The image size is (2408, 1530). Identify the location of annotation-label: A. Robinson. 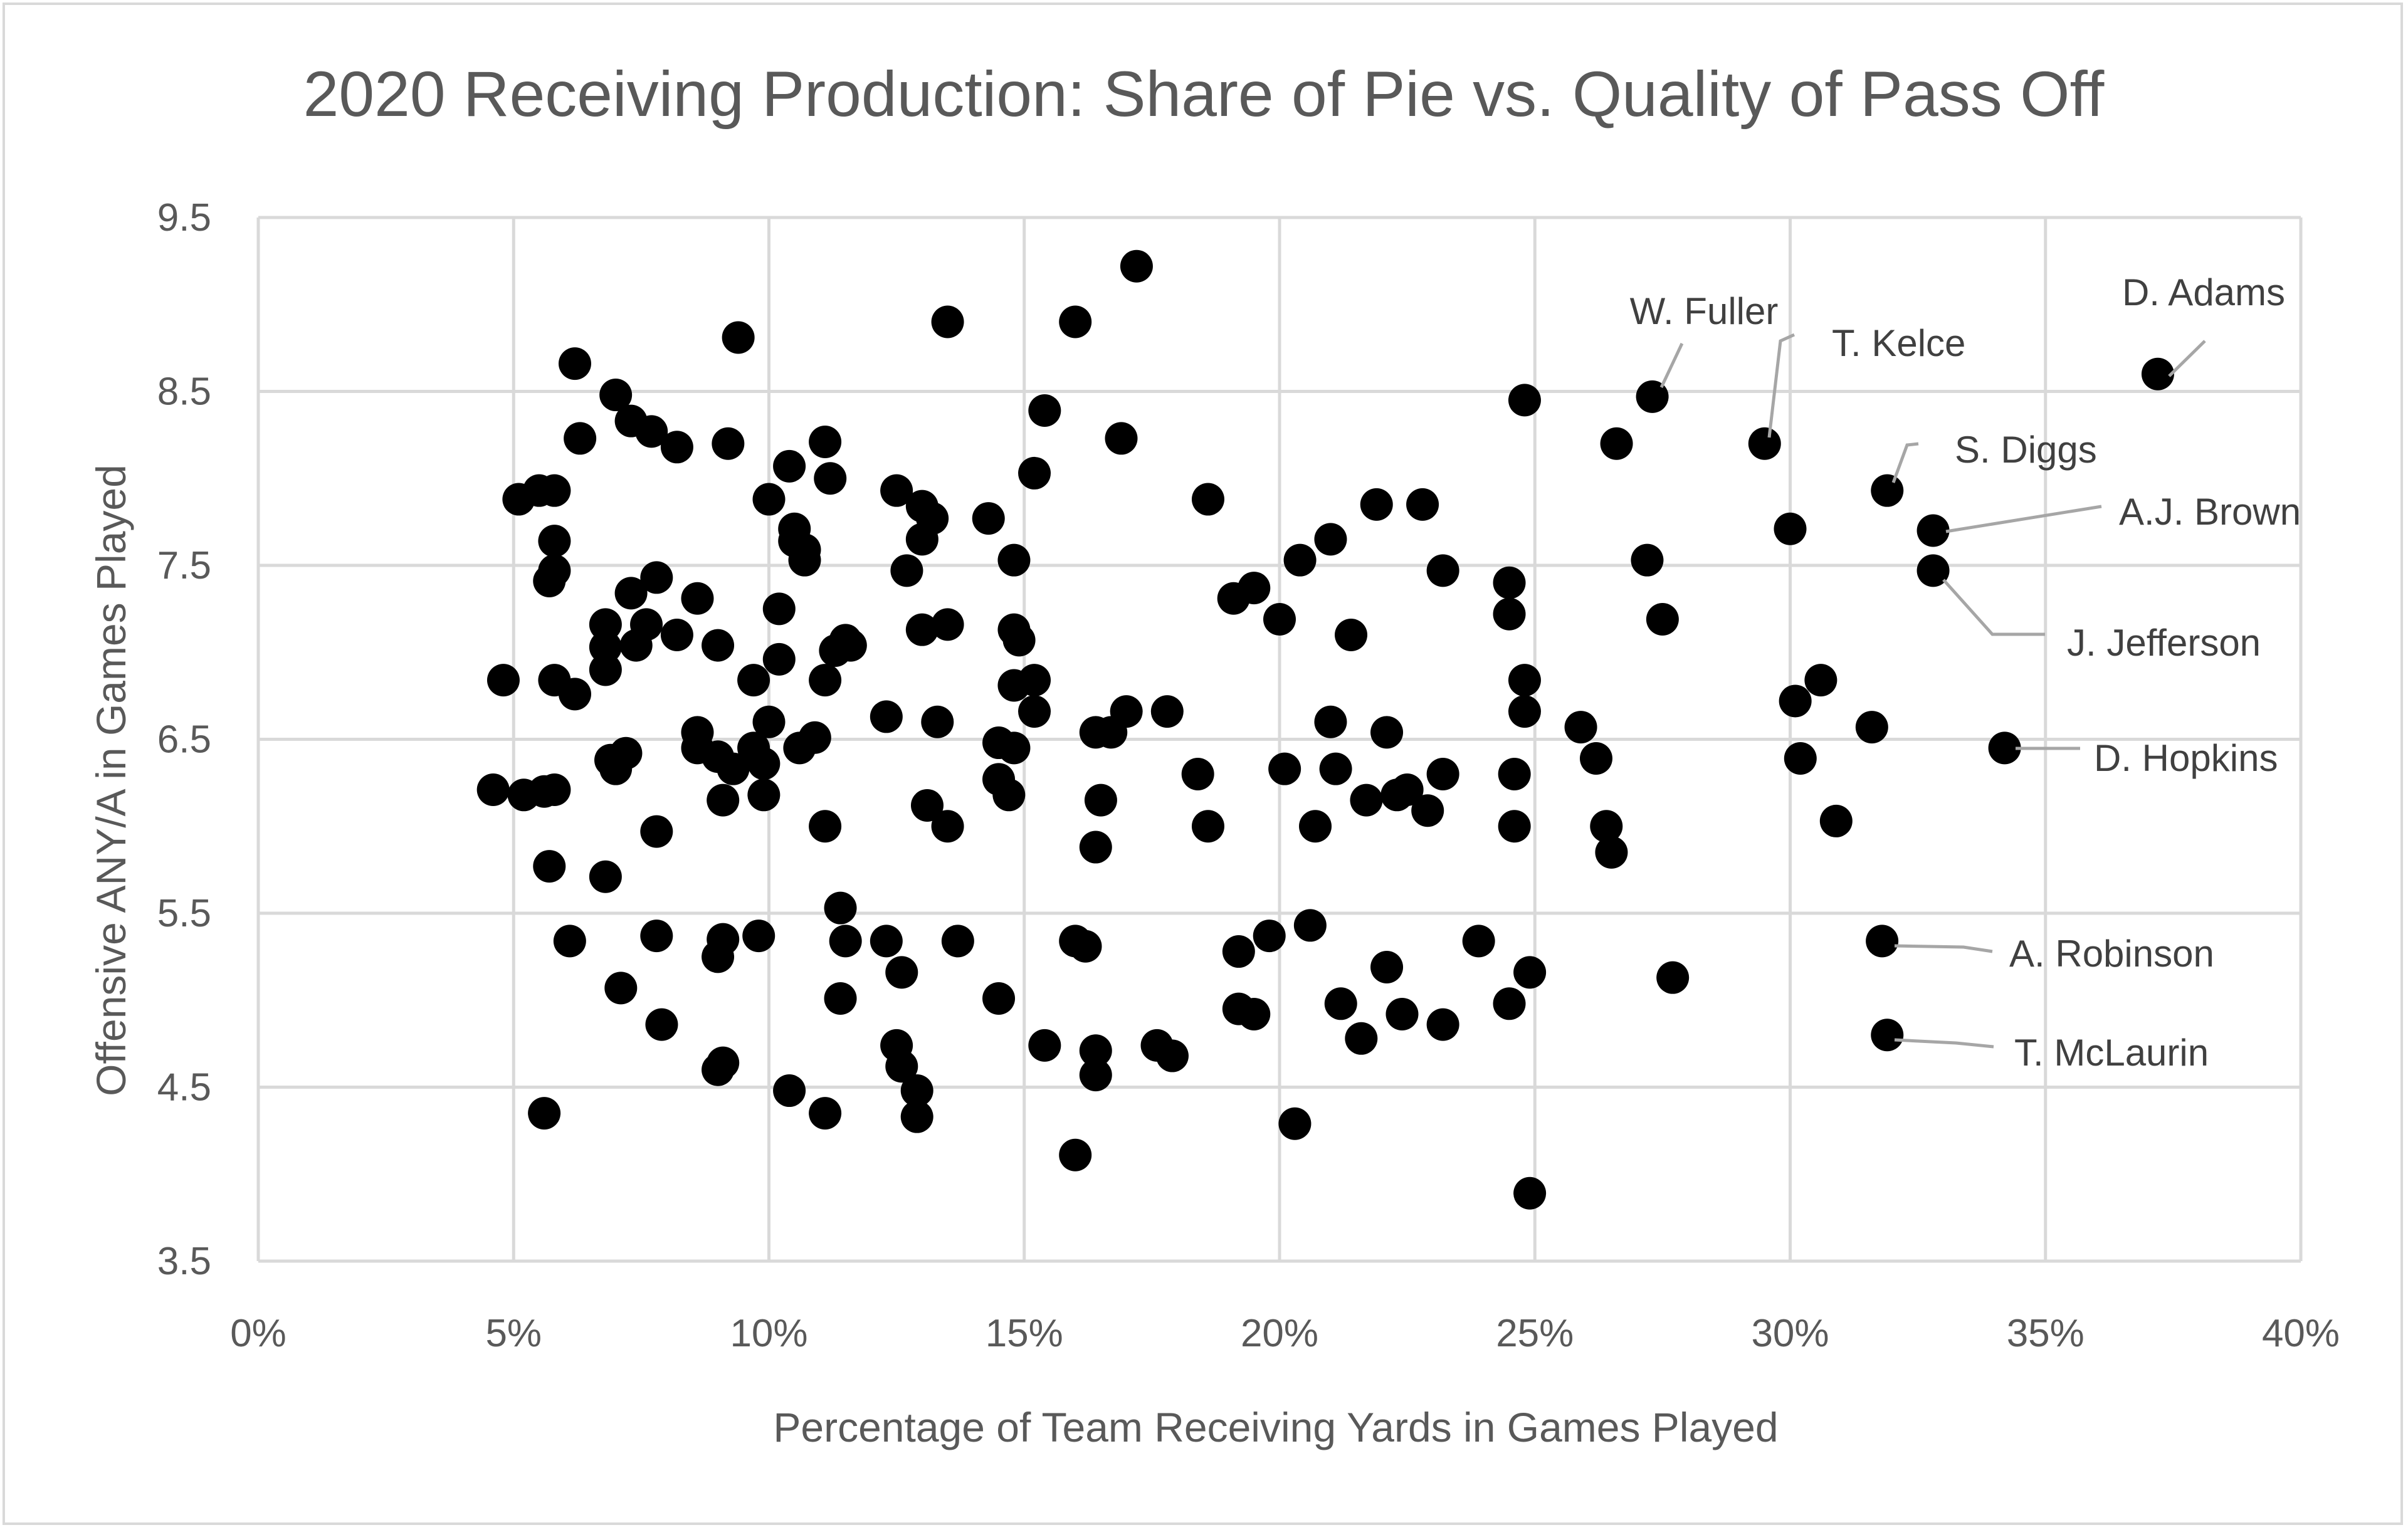
(2111, 954).